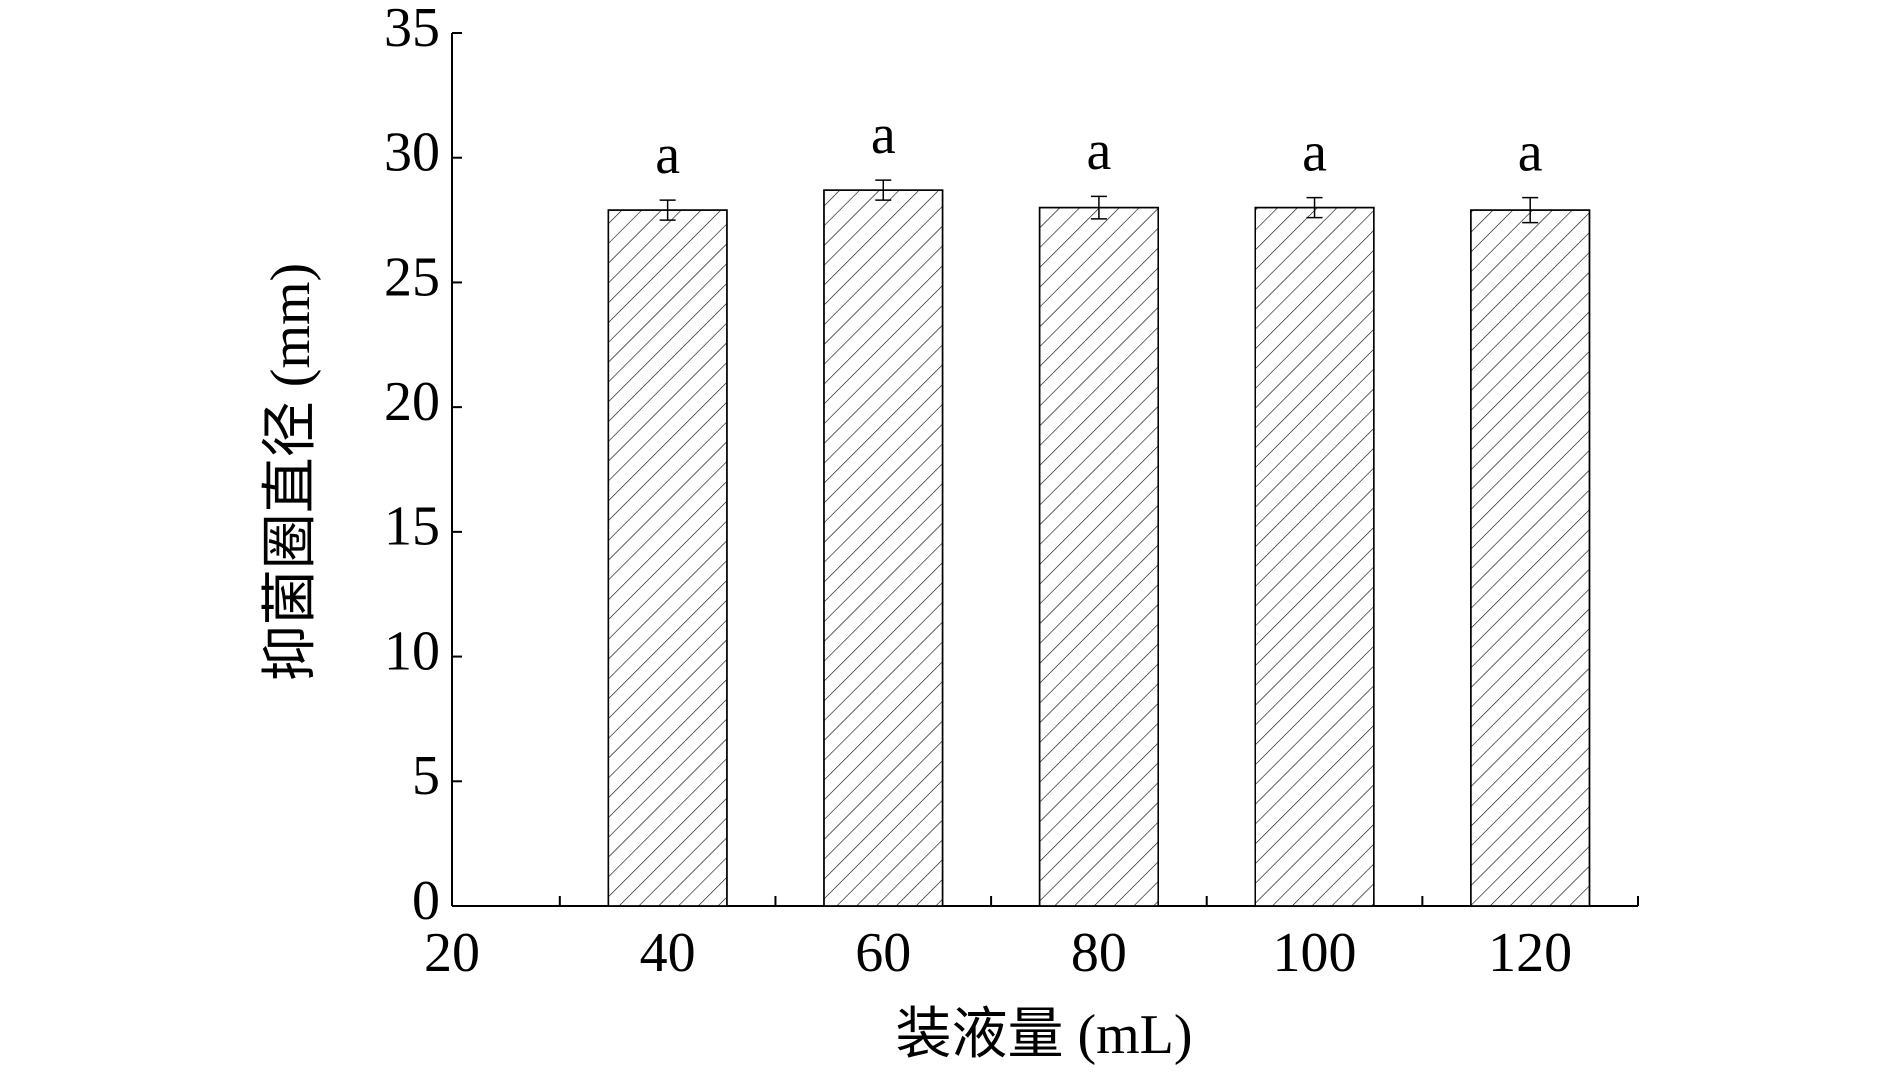  I want to click on x-tick-label: 120, so click(1530, 953).